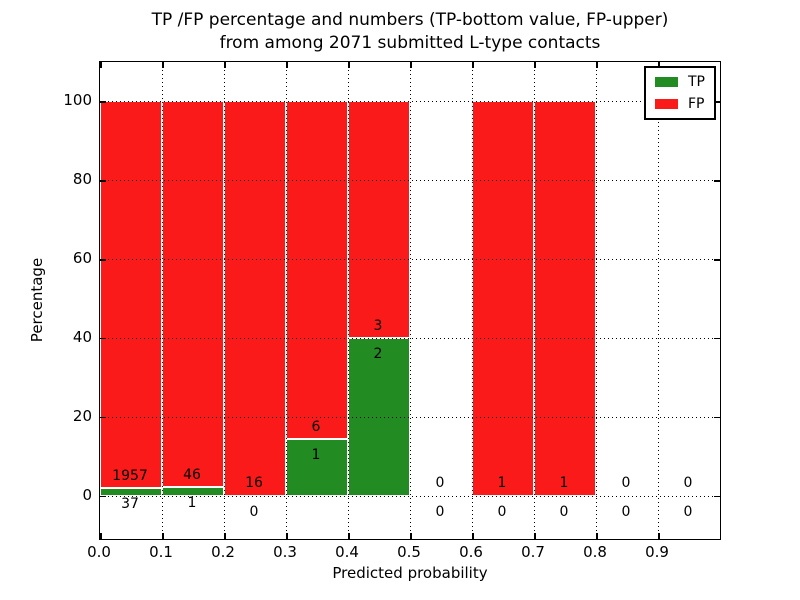 The width and height of the screenshot is (800, 600). What do you see at coordinates (87, 494) in the screenshot?
I see `y-tick-label: 0` at bounding box center [87, 494].